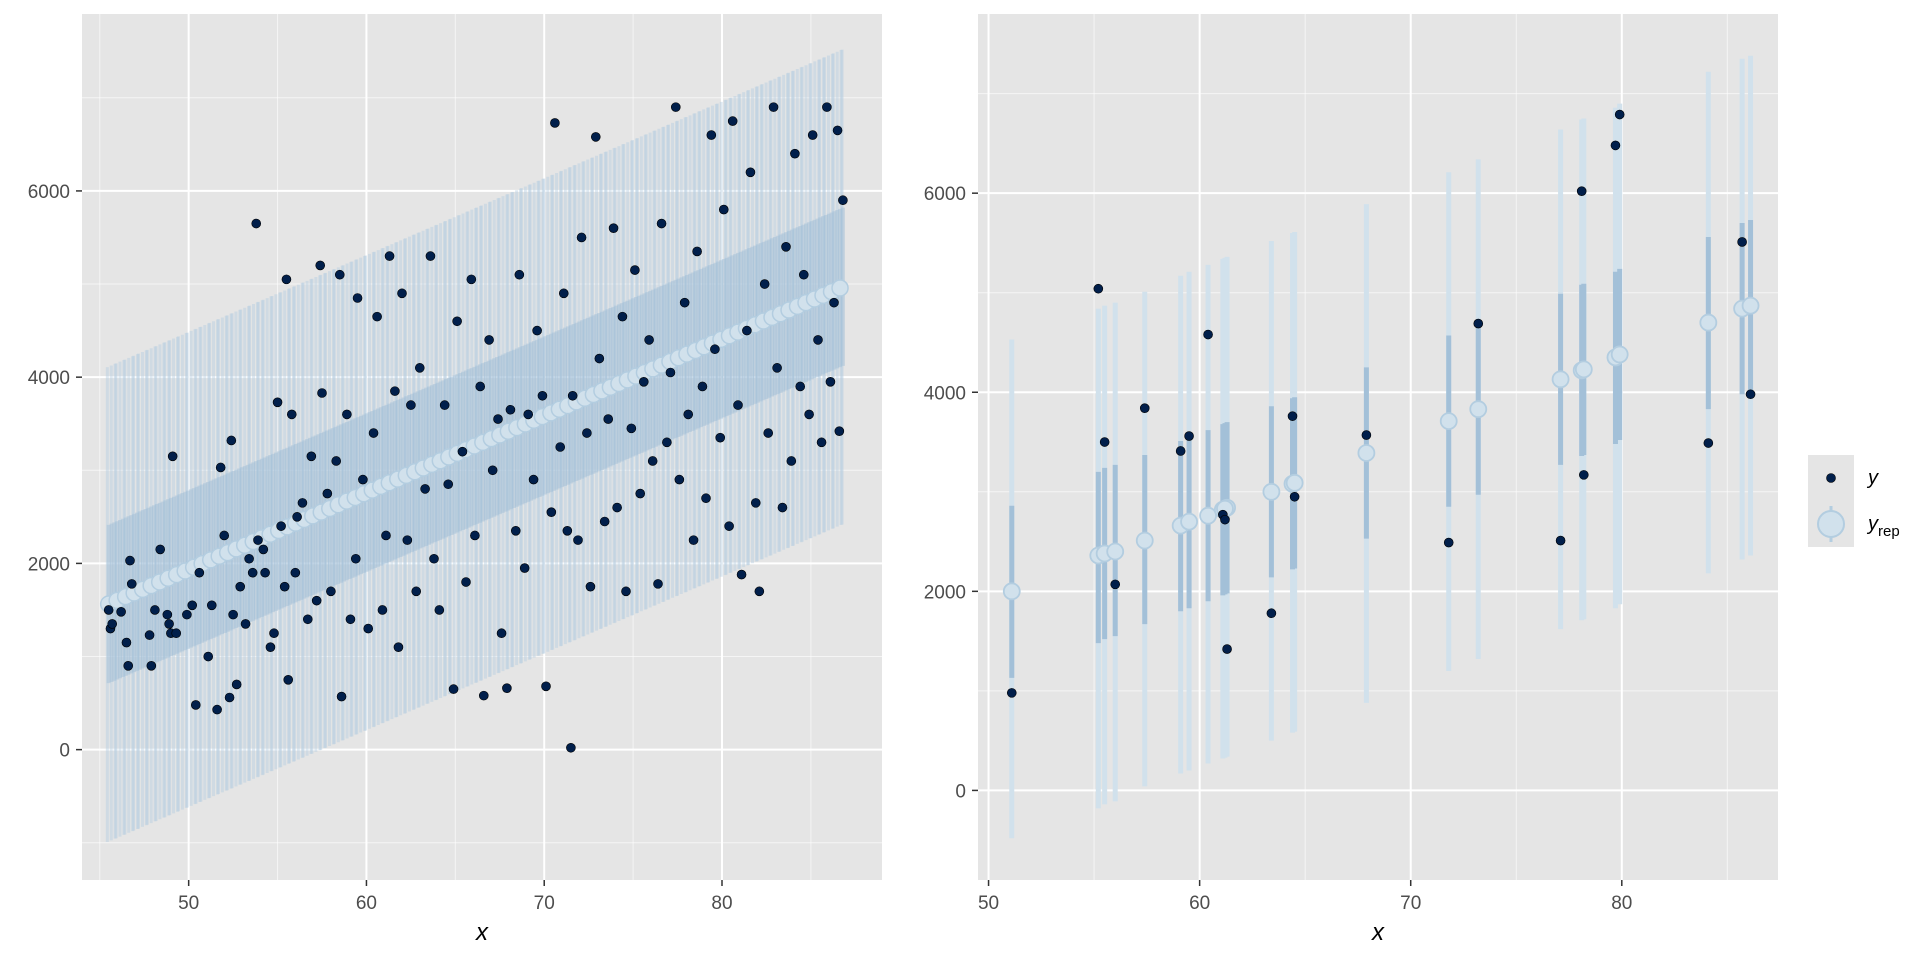 The height and width of the screenshot is (965, 1920). Describe the element at coordinates (64, 751) in the screenshot. I see `left-y-tick-label: 0` at that location.